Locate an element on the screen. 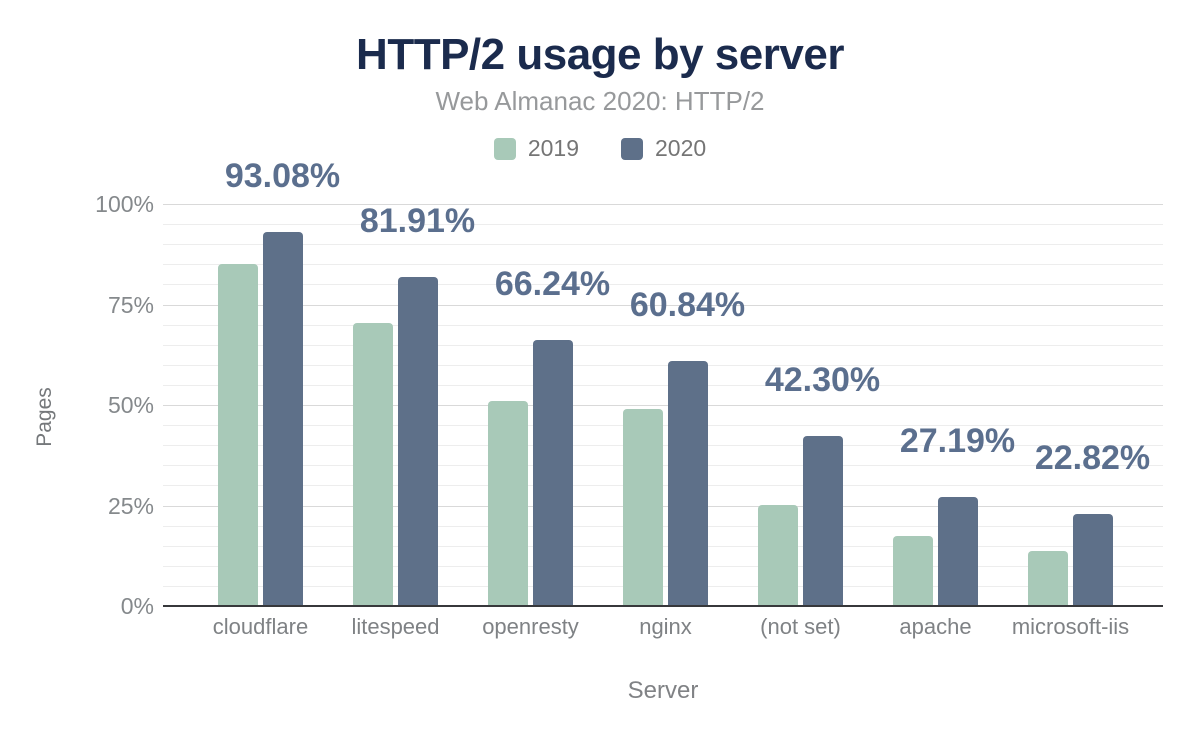 This screenshot has height=742, width=1200. bar-2019-microsoft-iis is located at coordinates (1048, 578).